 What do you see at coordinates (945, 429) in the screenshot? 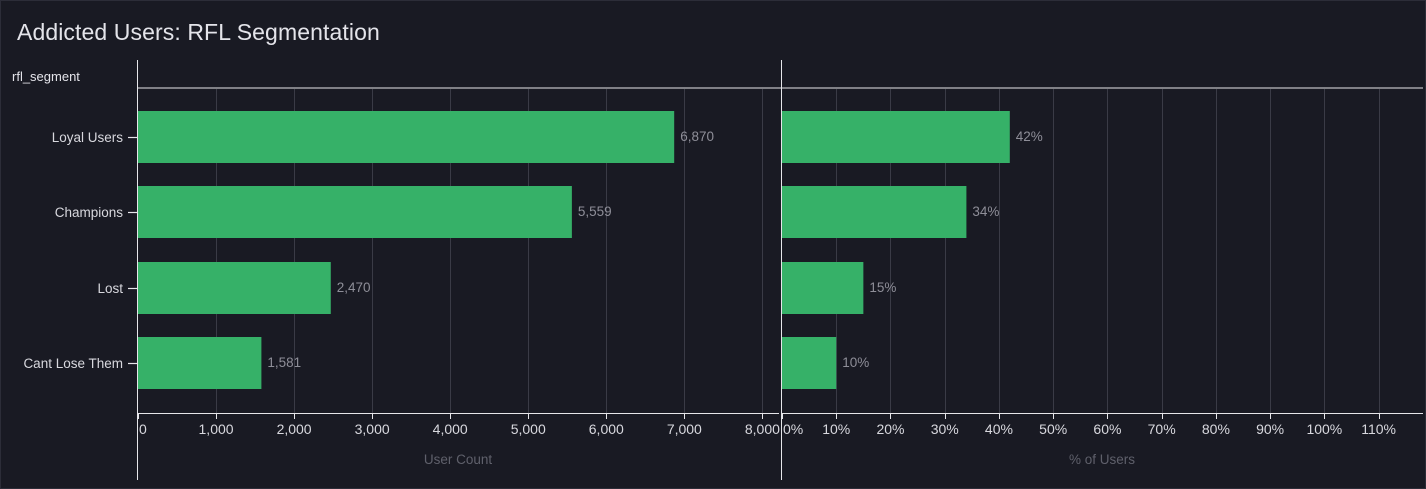
I see `pct-users-x-tick-label: 30%` at bounding box center [945, 429].